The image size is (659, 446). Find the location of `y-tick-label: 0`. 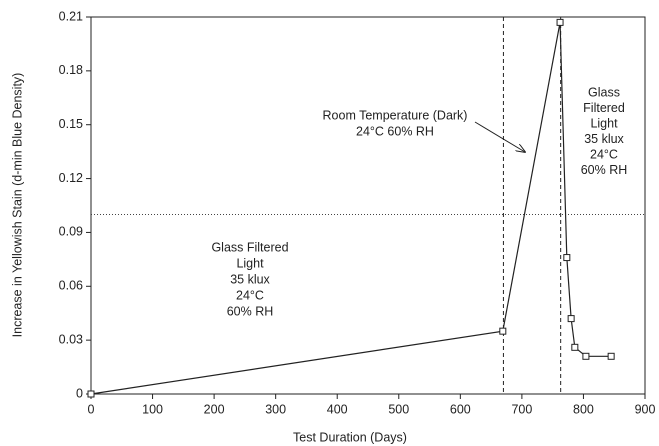

y-tick-label: 0 is located at coordinates (79, 393).